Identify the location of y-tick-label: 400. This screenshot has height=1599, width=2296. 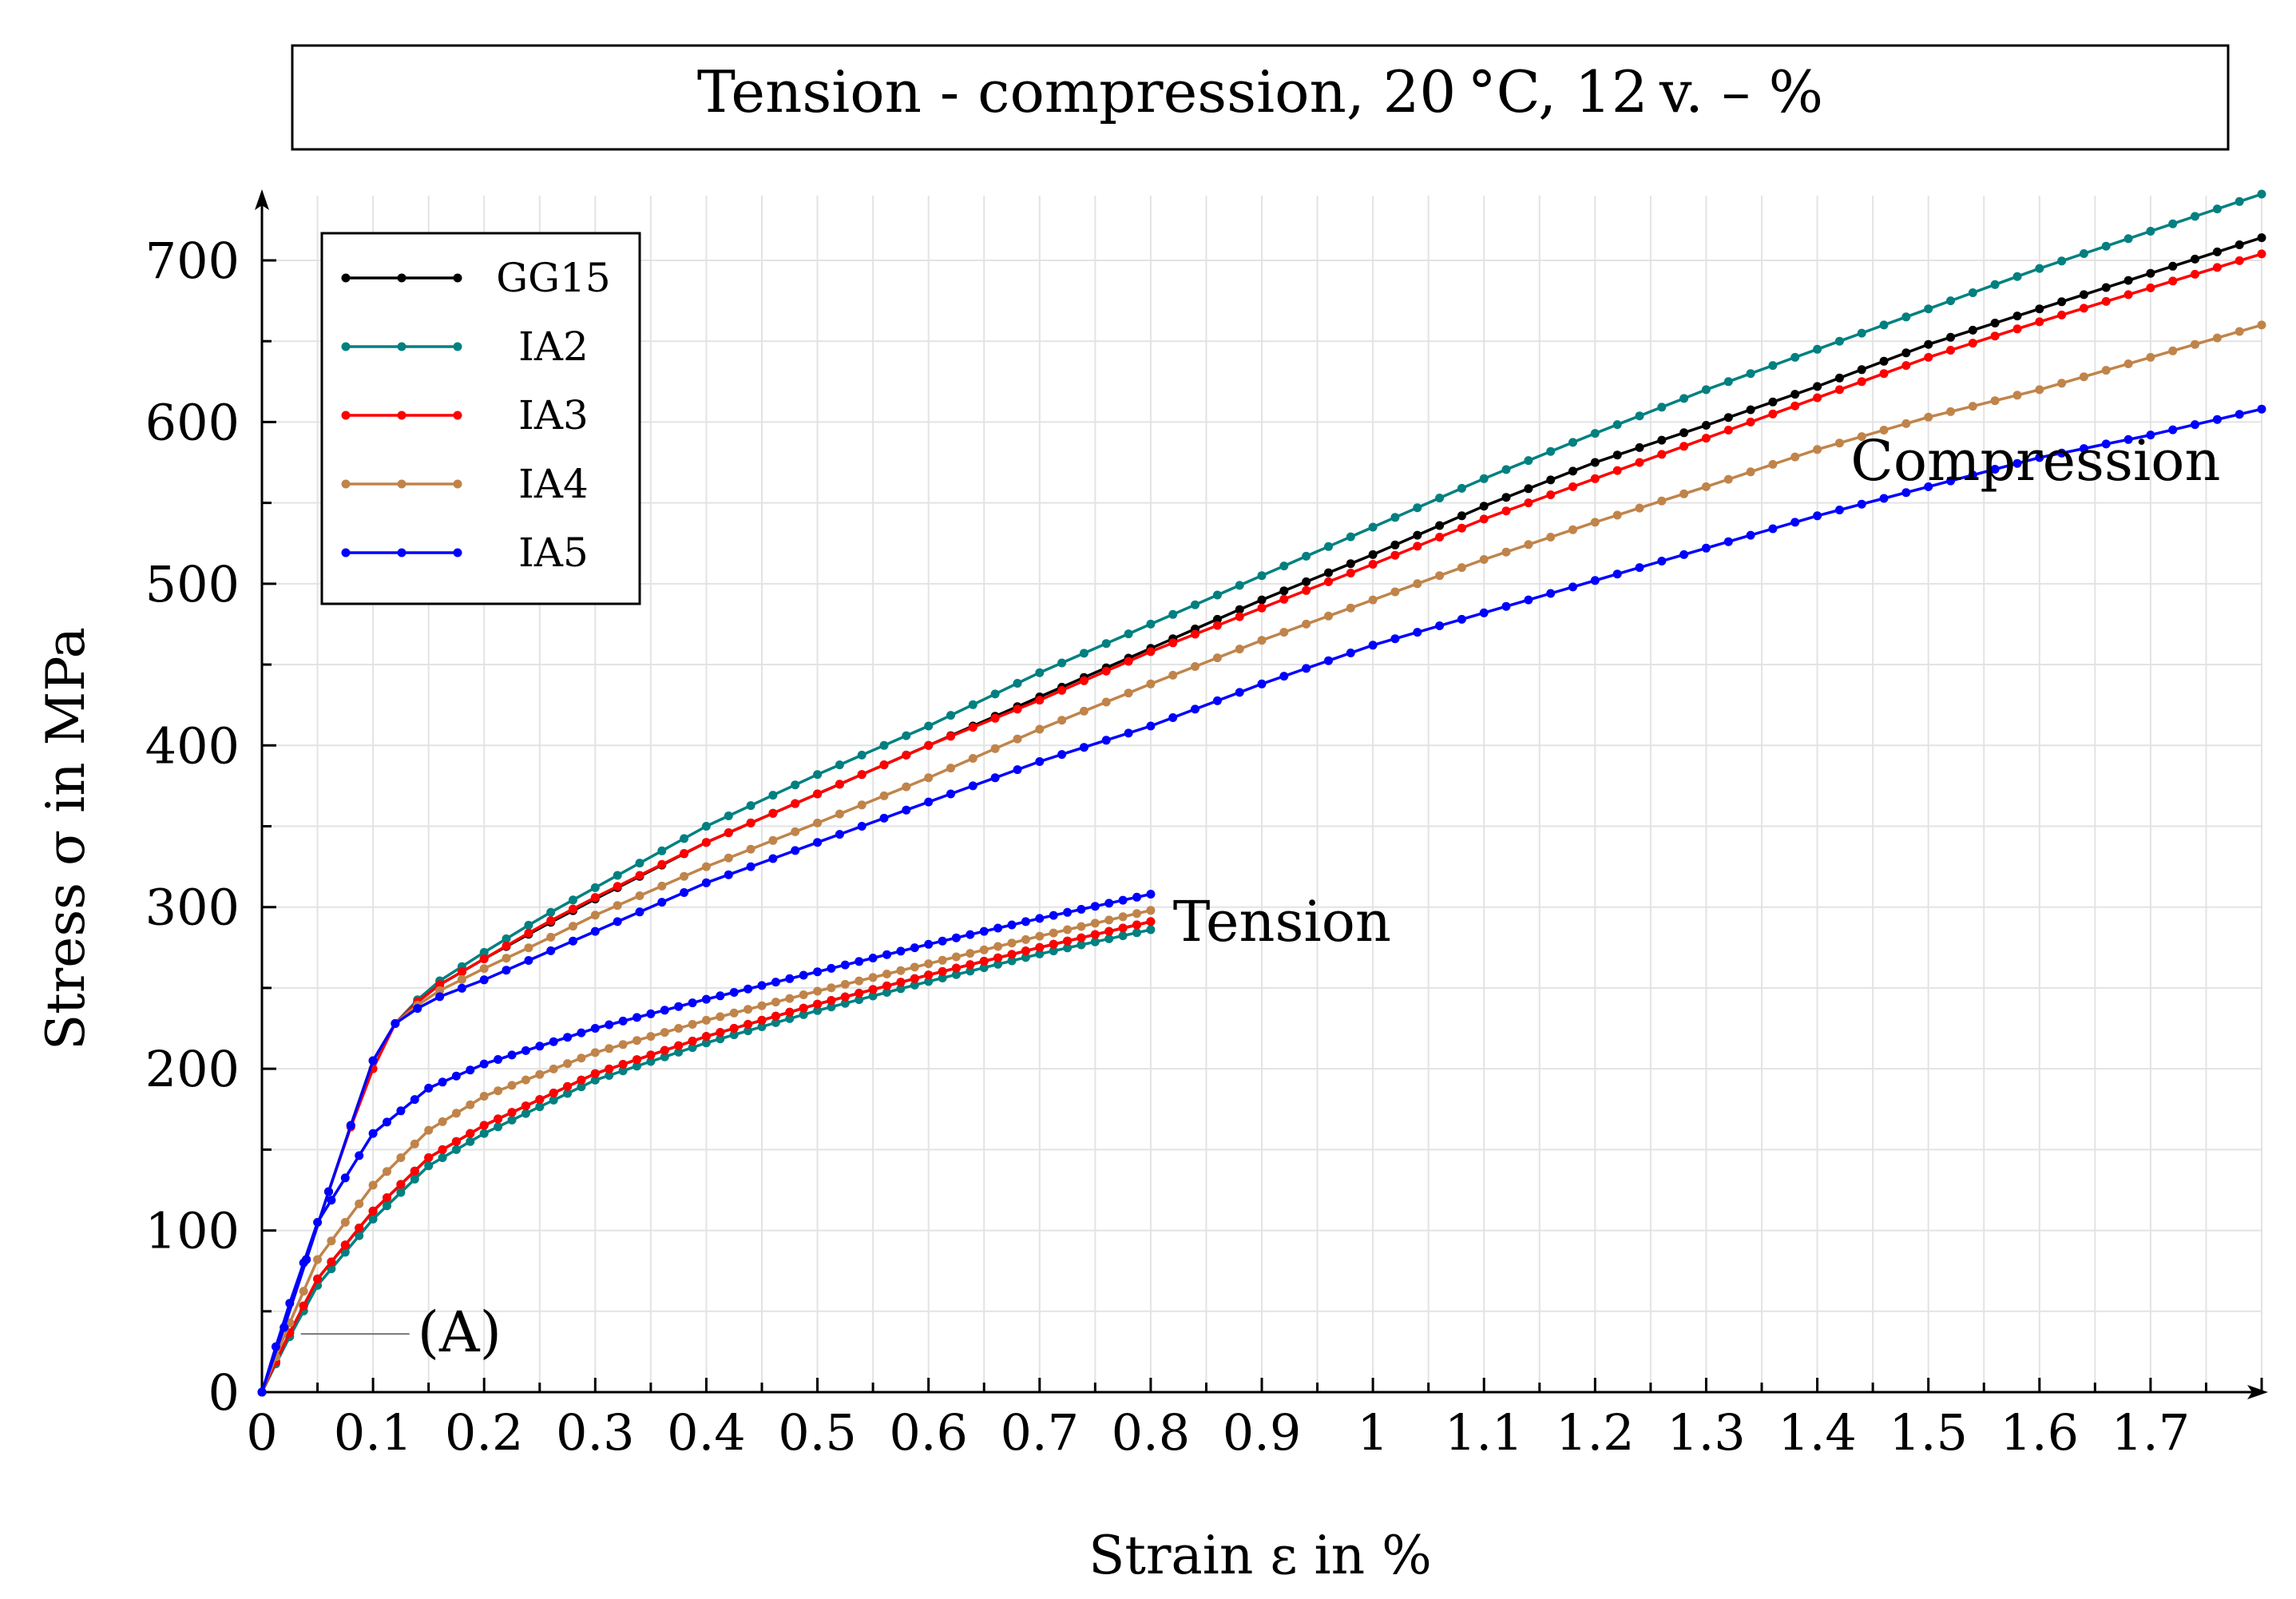
(192, 745).